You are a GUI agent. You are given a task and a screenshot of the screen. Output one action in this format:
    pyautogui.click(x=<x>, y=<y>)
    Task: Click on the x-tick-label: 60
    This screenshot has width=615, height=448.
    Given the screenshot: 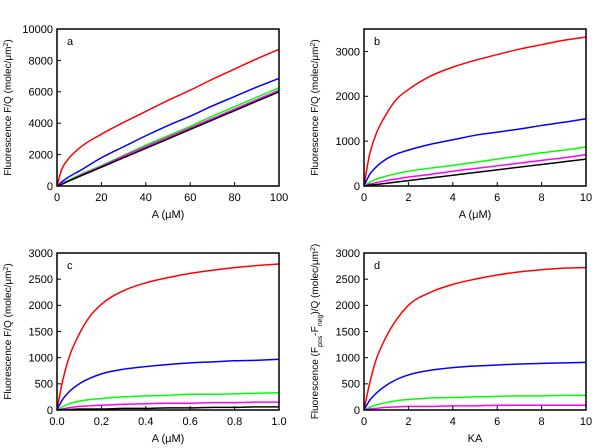 What is the action you would take?
    pyautogui.click(x=190, y=198)
    